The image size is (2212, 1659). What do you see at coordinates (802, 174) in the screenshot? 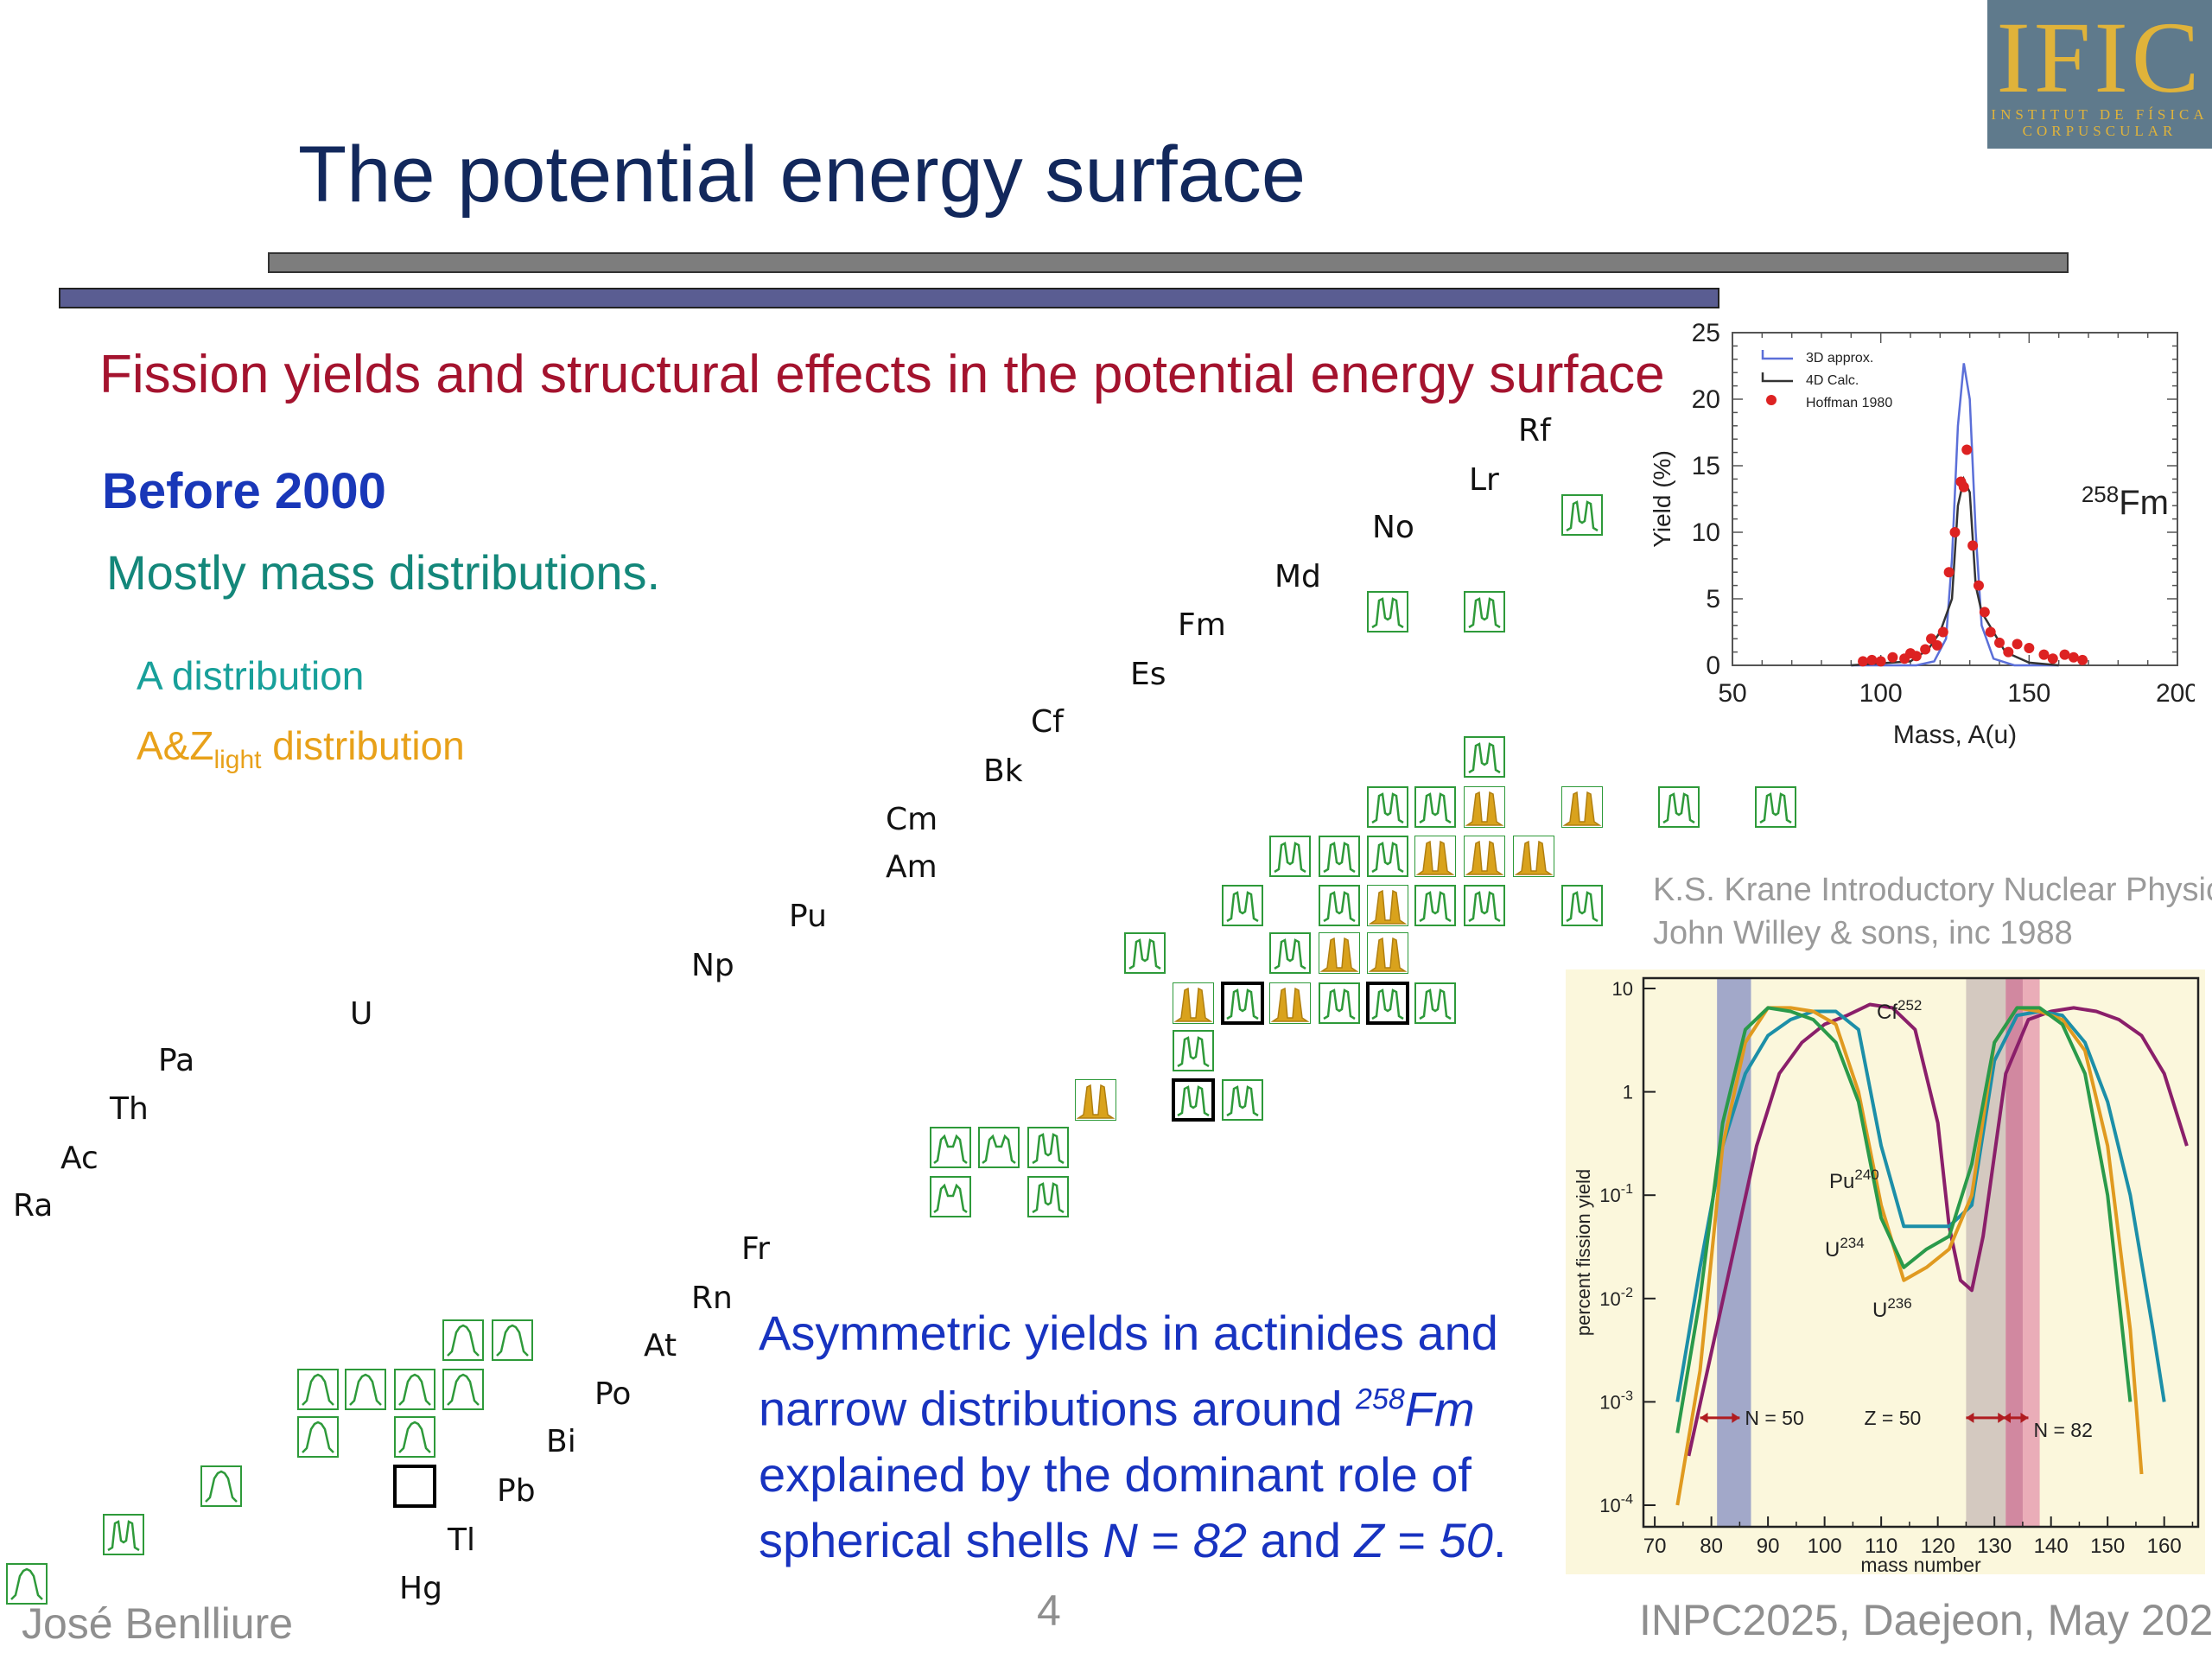
I see `slide-title: The potential energy surface` at bounding box center [802, 174].